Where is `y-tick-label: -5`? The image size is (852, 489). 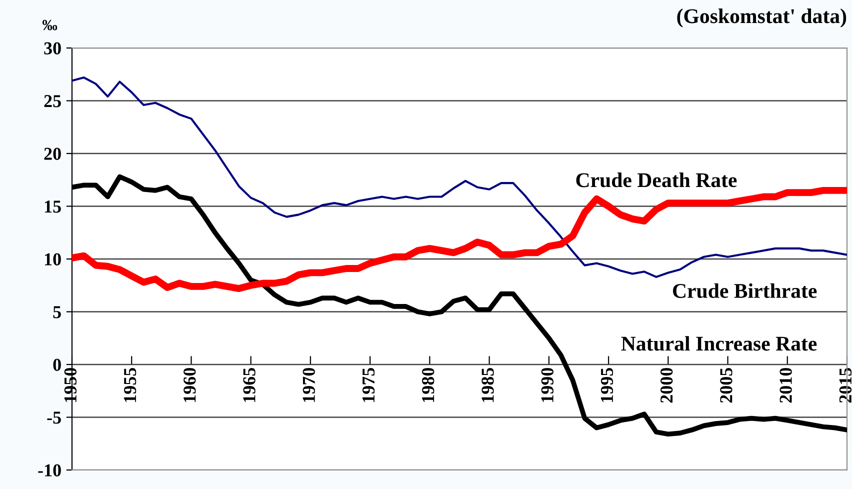 y-tick-label: -5 is located at coordinates (54, 418).